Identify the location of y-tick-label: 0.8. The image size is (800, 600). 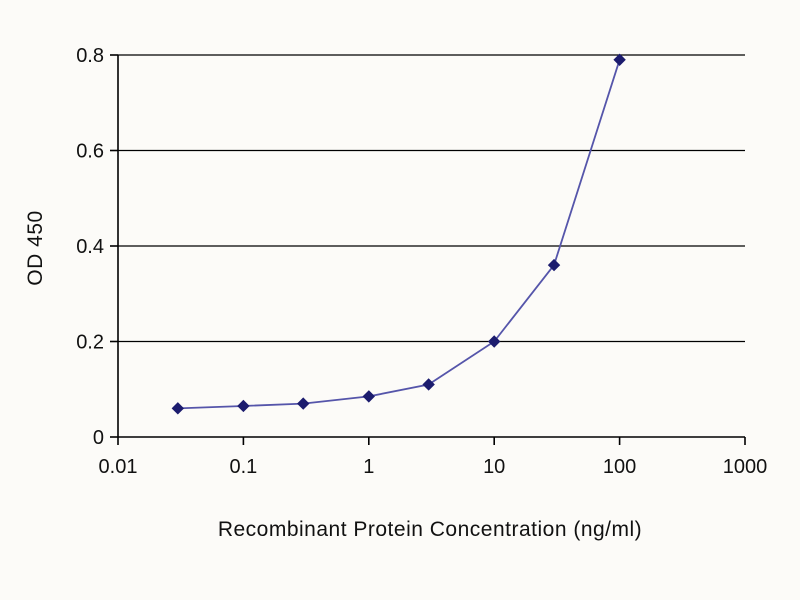
(90, 56).